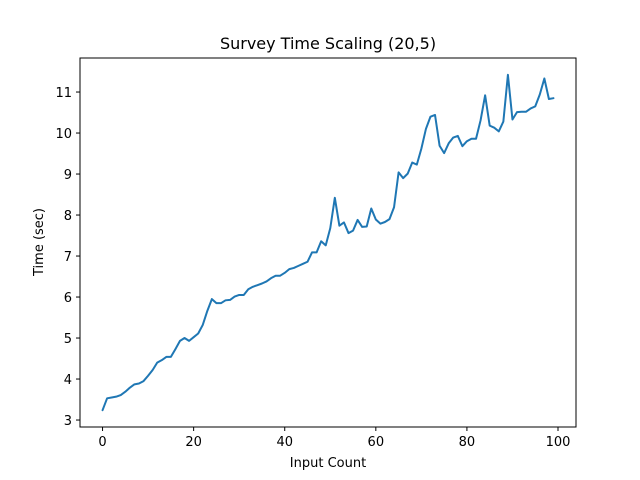 This screenshot has height=480, width=640. I want to click on chart-title: Survey Time Scaling (20,5), so click(328, 43).